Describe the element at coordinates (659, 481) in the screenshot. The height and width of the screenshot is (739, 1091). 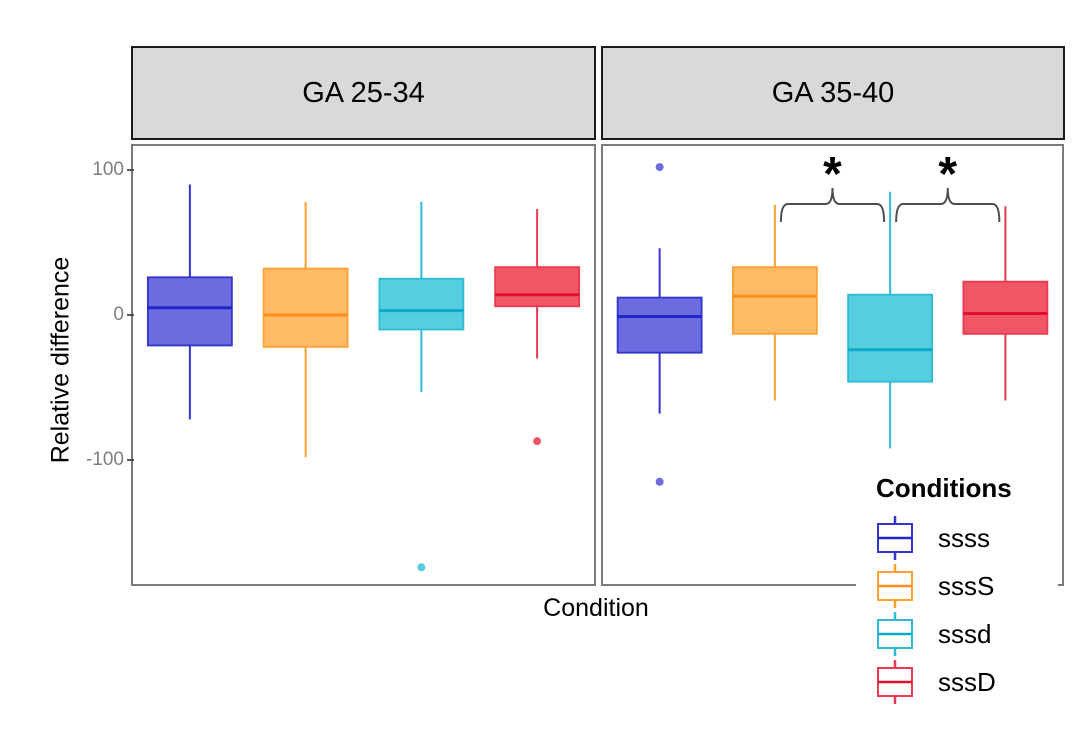
I see `outlier-GA 35-40-ssss-1` at that location.